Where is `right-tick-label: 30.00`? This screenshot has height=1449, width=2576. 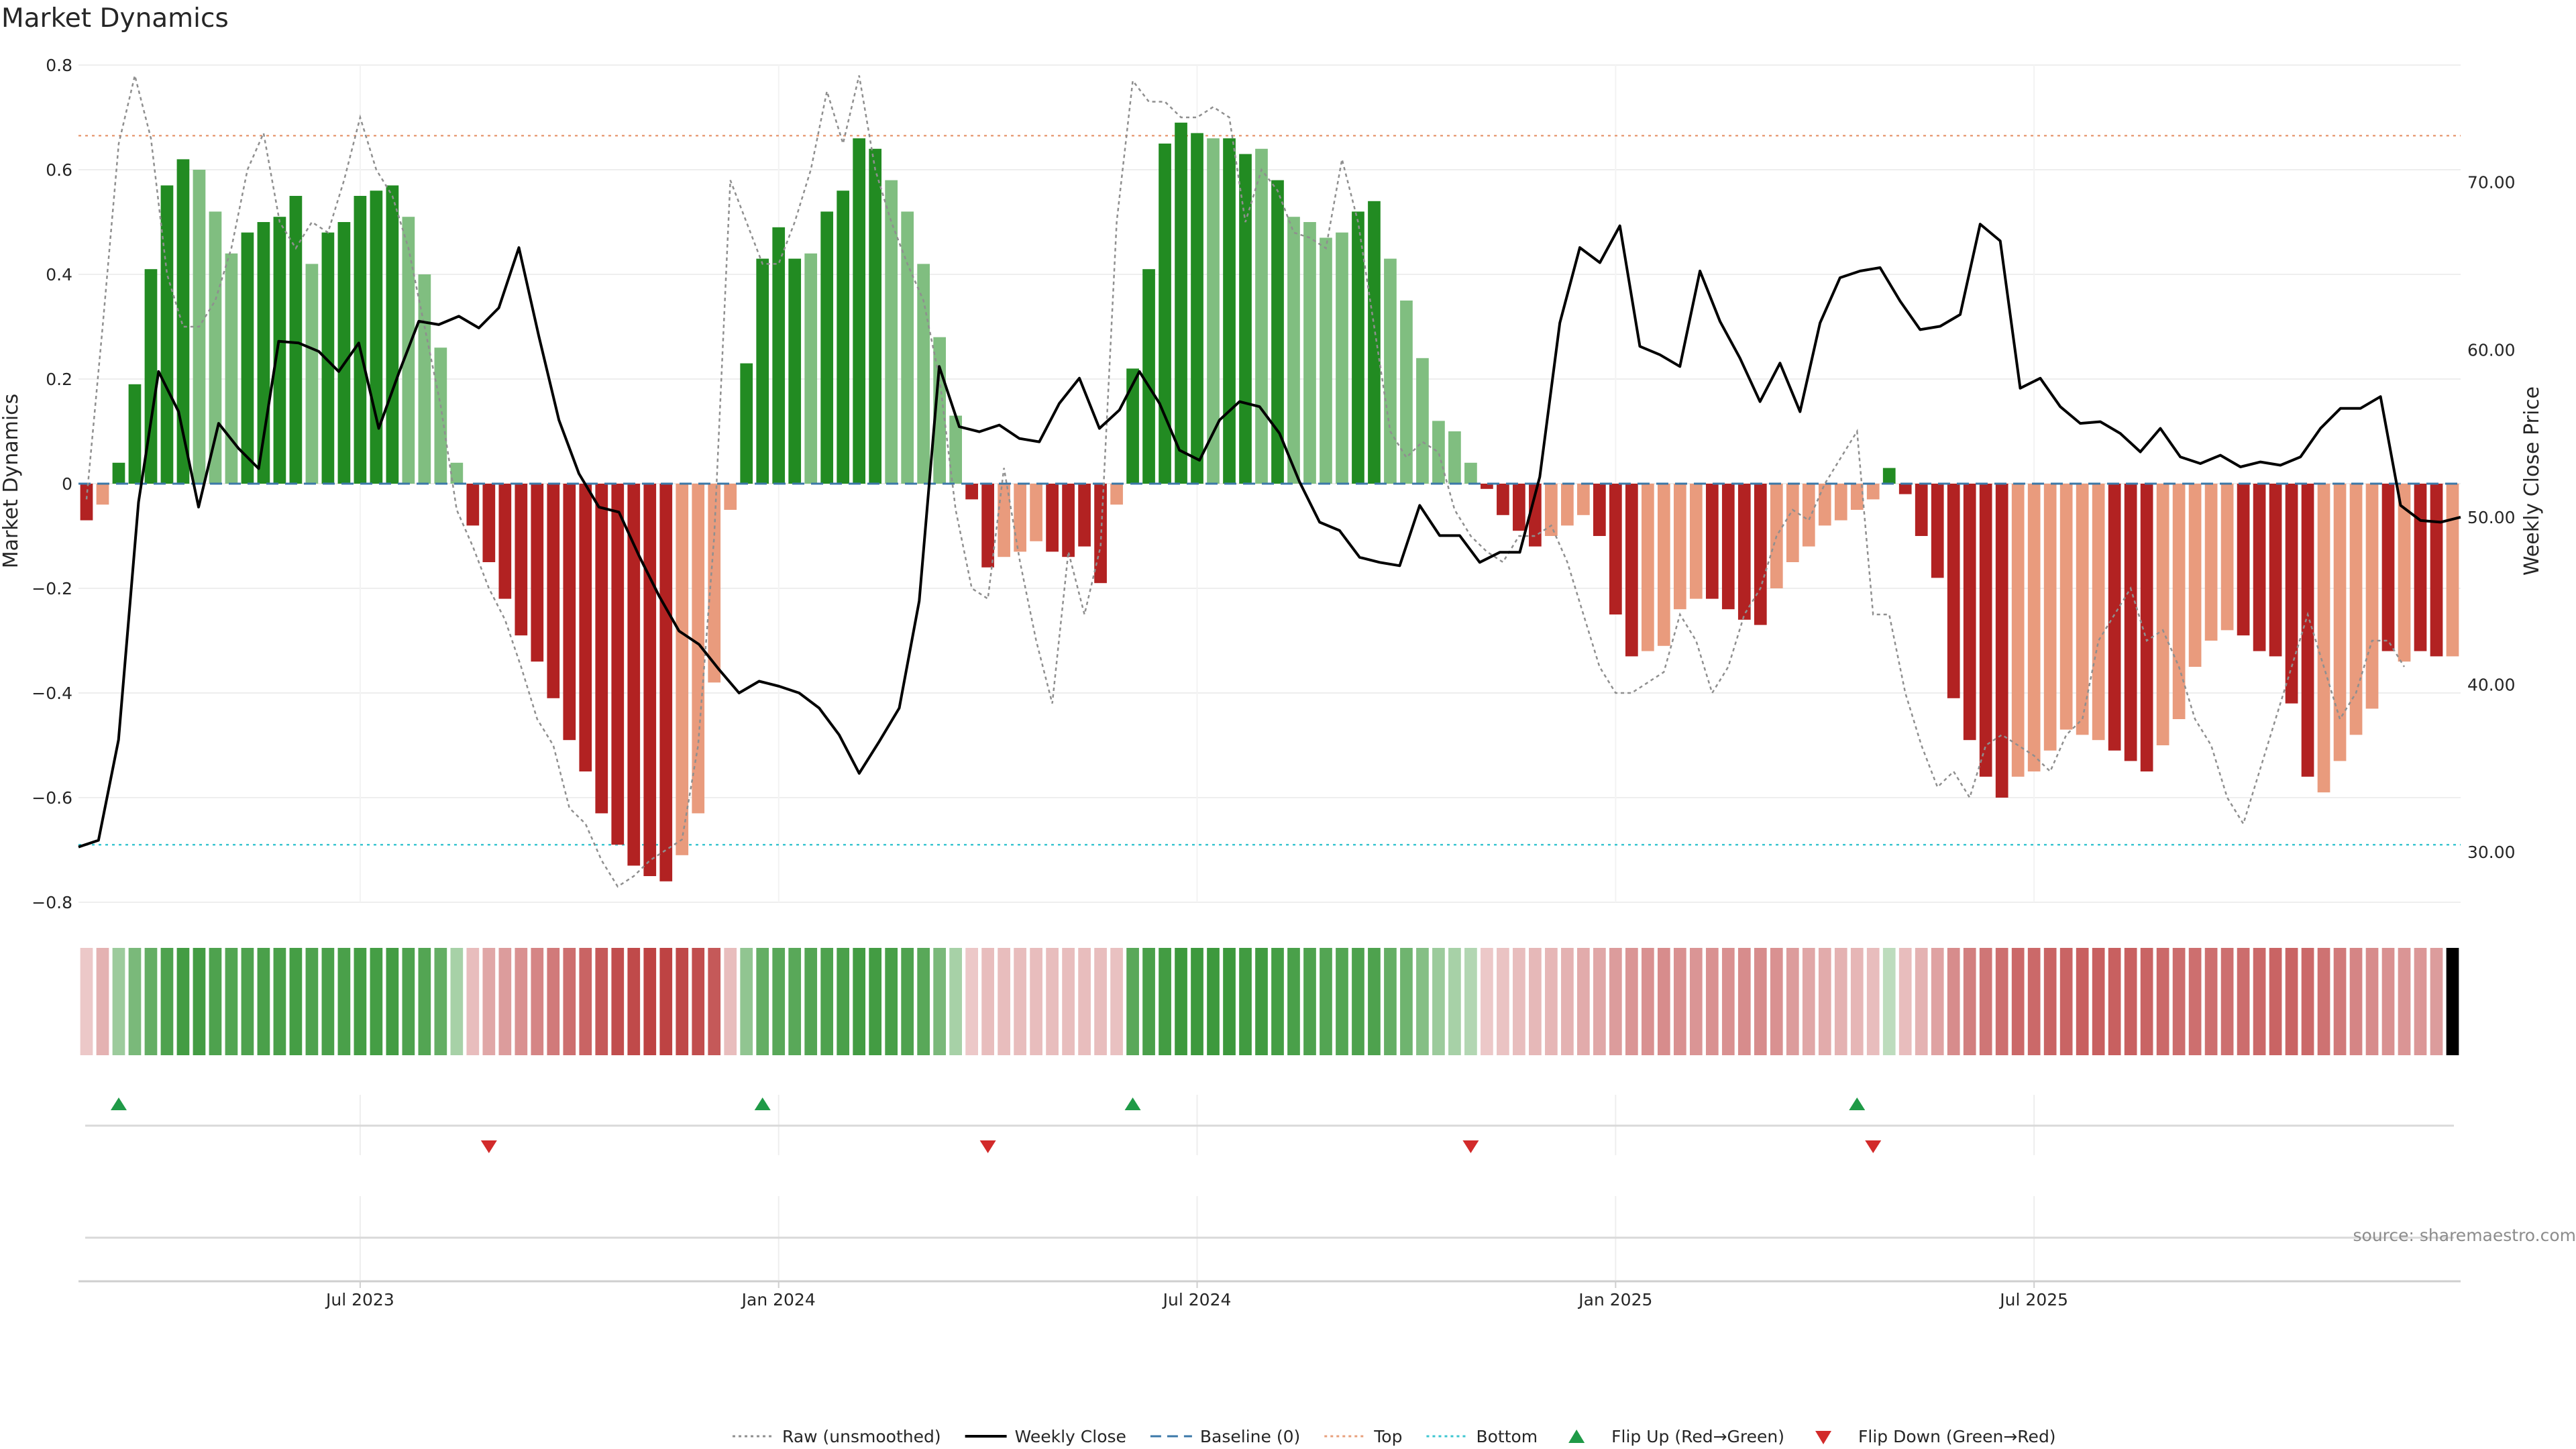
right-tick-label: 30.00 is located at coordinates (2491, 852).